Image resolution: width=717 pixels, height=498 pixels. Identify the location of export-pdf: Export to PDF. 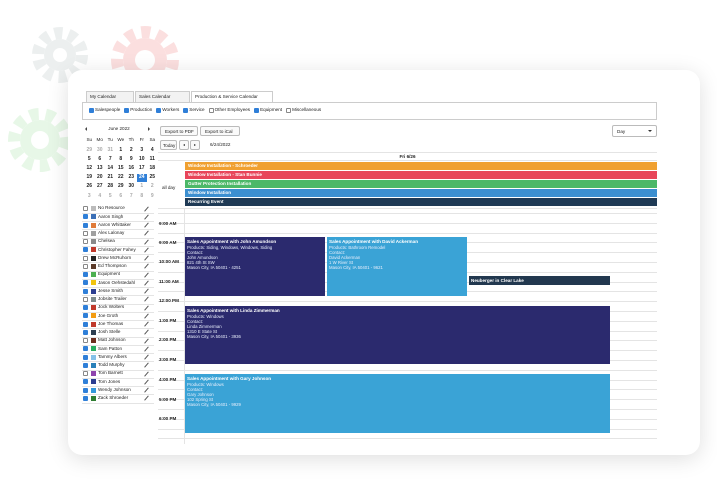
(179, 131).